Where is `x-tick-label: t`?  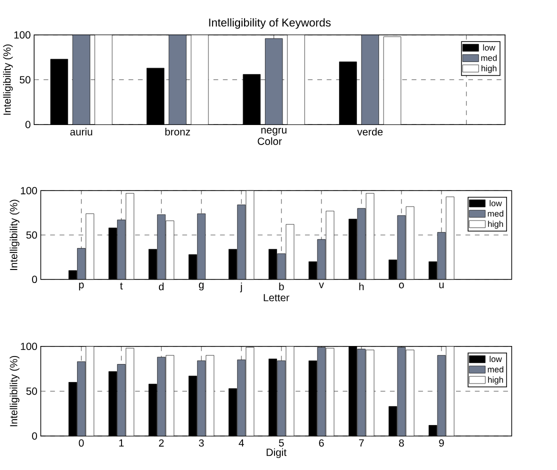 x-tick-label: t is located at coordinates (121, 286).